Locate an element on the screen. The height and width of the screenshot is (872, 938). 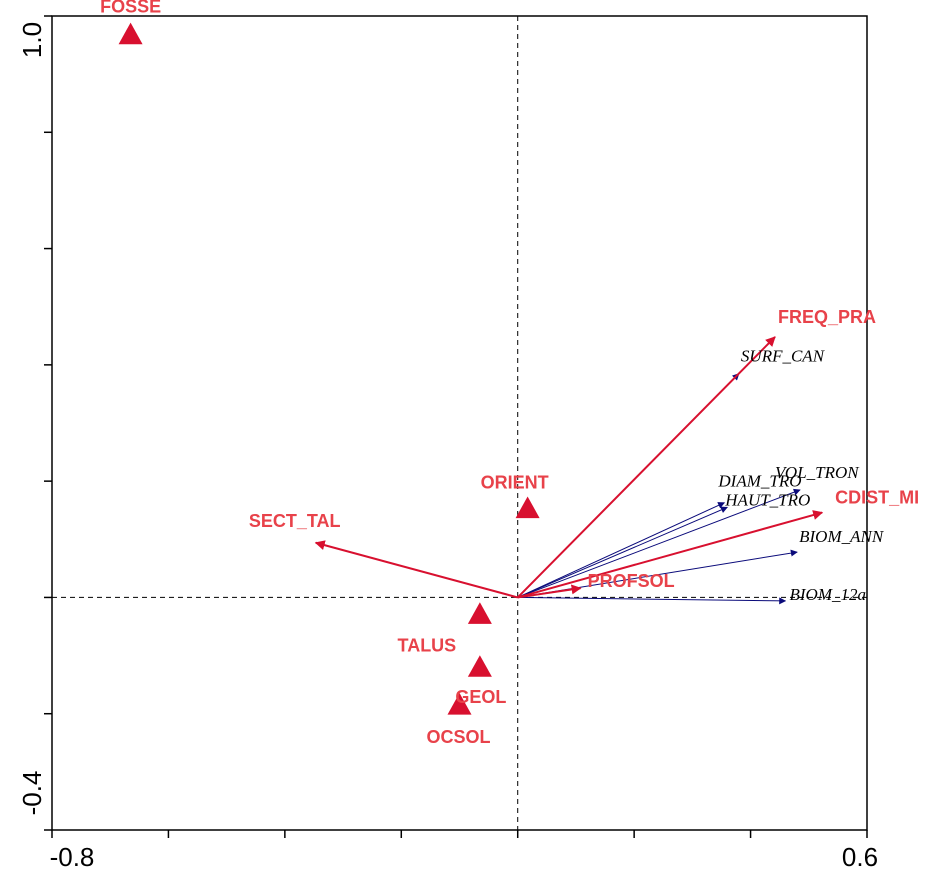
centroid-label-ocsol: OCSOL is located at coordinates (458, 737).